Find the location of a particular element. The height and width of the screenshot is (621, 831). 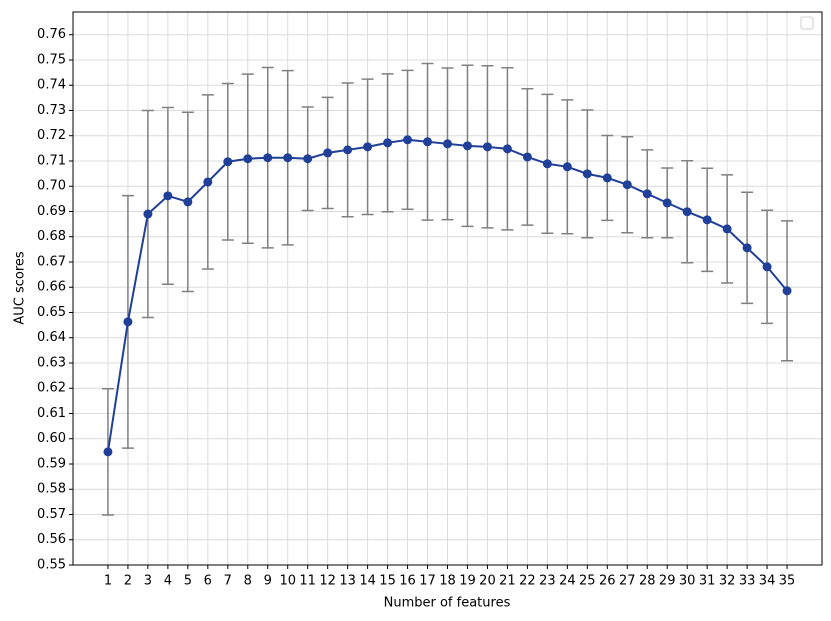

x-tick-label: 2 is located at coordinates (128, 581).